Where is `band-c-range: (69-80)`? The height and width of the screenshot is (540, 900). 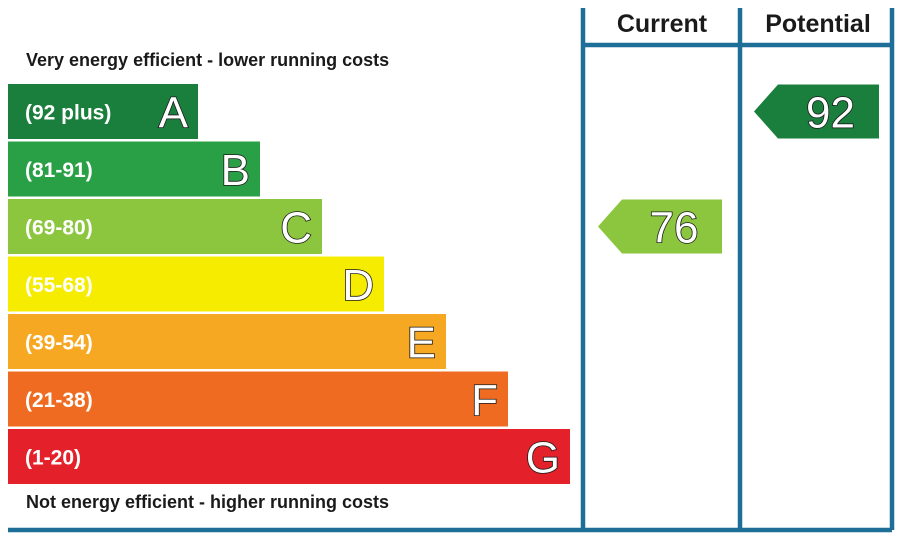 band-c-range: (69-80) is located at coordinates (59, 228).